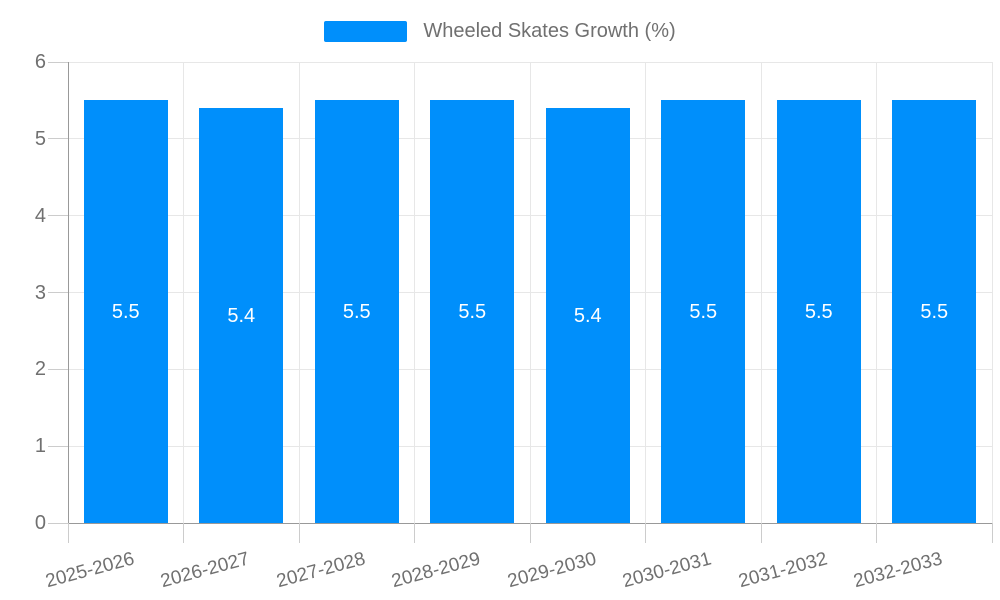 This screenshot has height=600, width=1000. I want to click on y-axis-tick-label: 0, so click(40, 523).